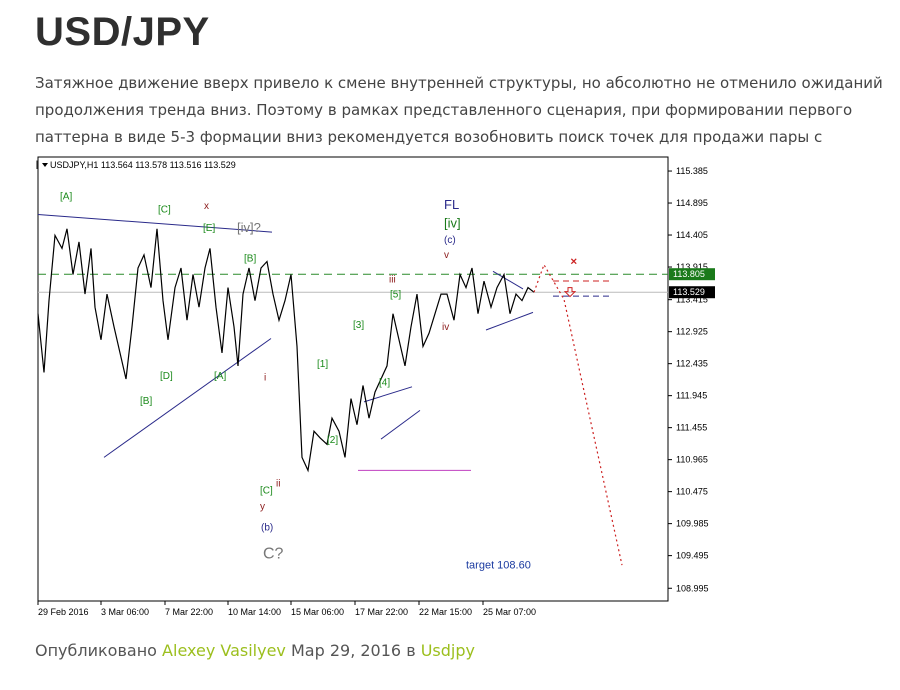 Image resolution: width=900 pixels, height=690 pixels. Describe the element at coordinates (692, 267) in the screenshot. I see `y-tick-label: 113.915` at that location.